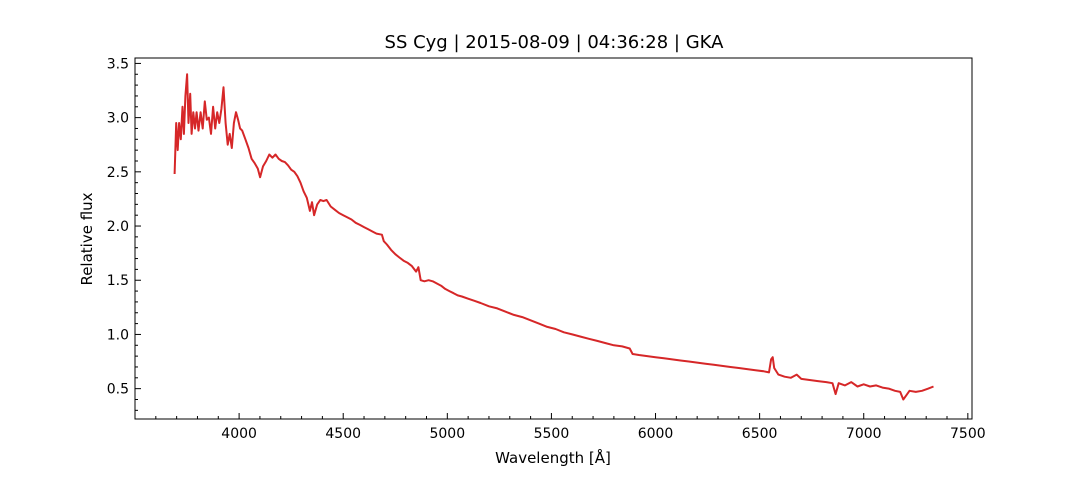  What do you see at coordinates (118, 64) in the screenshot?
I see `y-tick-label: 3.5` at bounding box center [118, 64].